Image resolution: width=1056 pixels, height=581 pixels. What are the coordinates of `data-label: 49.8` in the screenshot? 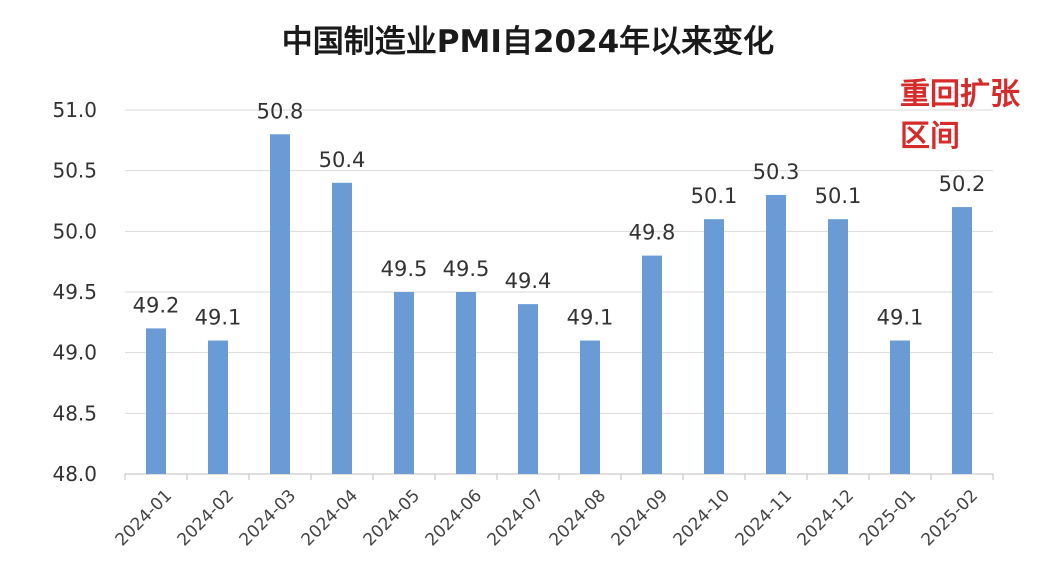 It's located at (652, 233).